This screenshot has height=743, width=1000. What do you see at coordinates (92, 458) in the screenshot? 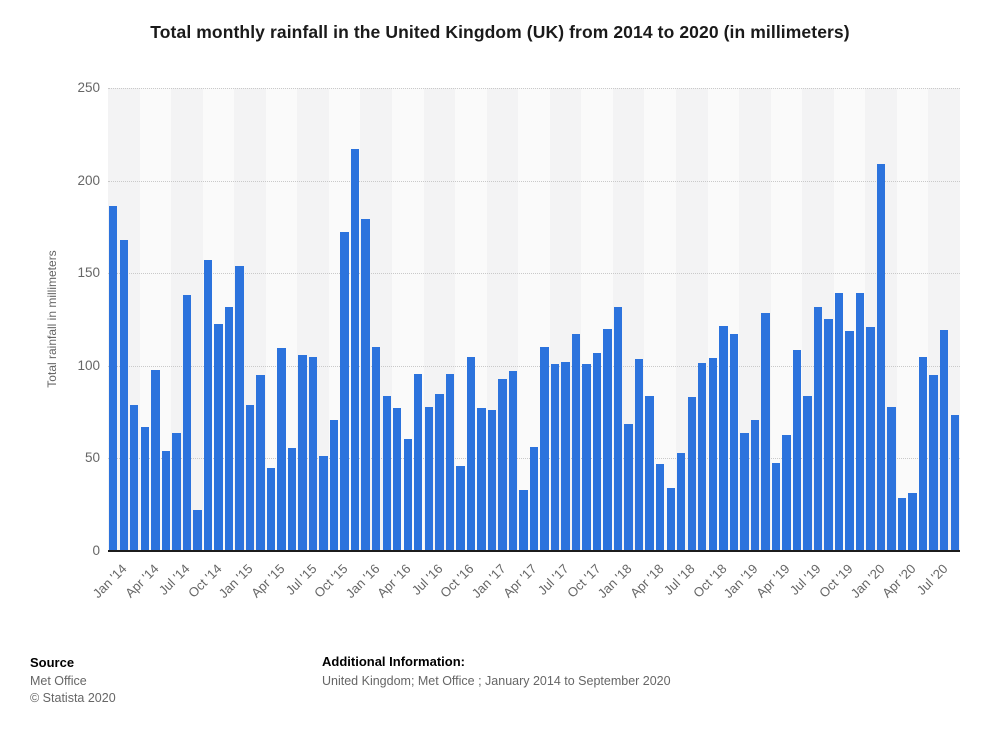
I see `y-tick-label: 50` at bounding box center [92, 458].